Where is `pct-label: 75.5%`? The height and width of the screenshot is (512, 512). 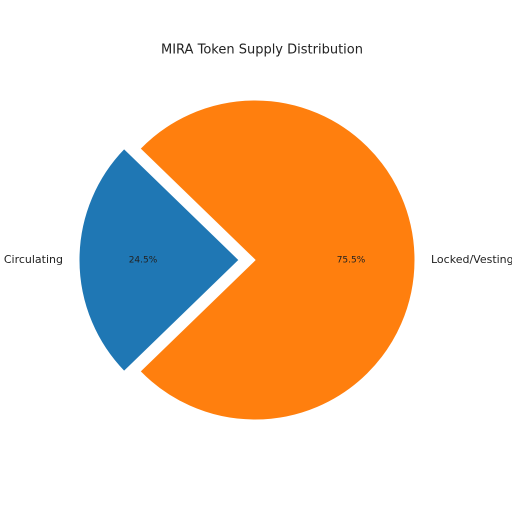
pct-label: 75.5% is located at coordinates (351, 261).